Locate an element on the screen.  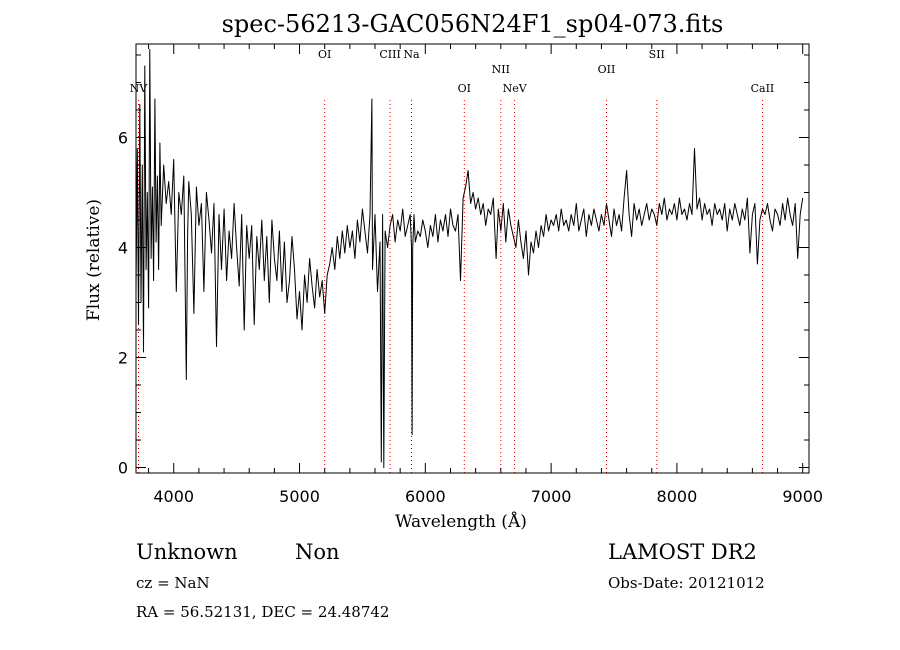
line-label-caii: CaII is located at coordinates (763, 88).